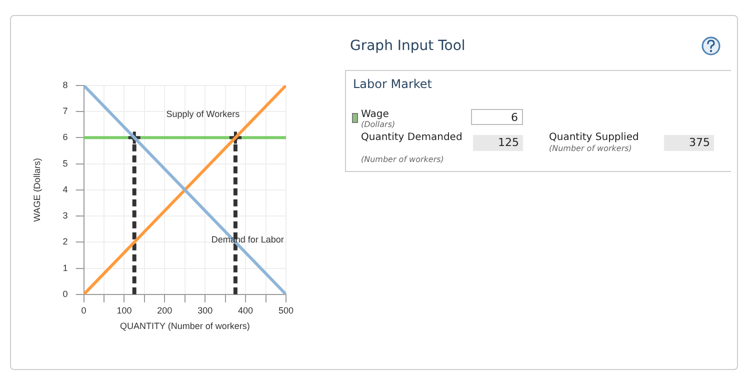 The width and height of the screenshot is (748, 383). What do you see at coordinates (83, 310) in the screenshot?
I see `x-tick-label: 0` at bounding box center [83, 310].